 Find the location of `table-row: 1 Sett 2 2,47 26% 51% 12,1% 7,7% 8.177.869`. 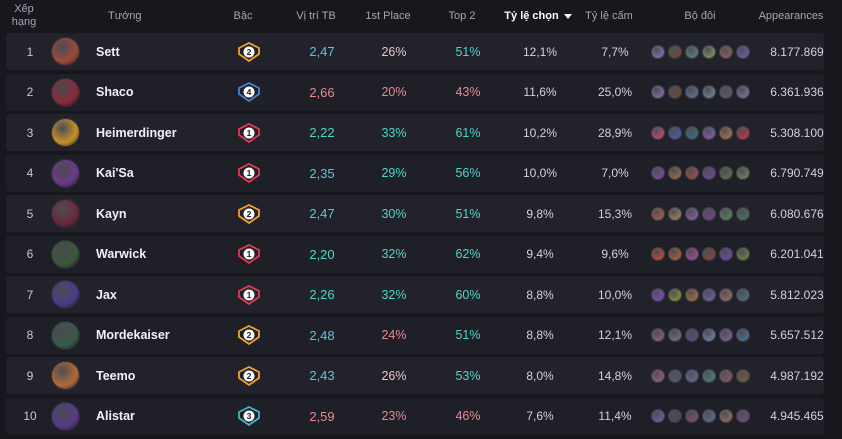

table-row: 1 Sett 2 2,47 26% 51% 12,1% 7,7% 8.177.869 is located at coordinates (415, 51).